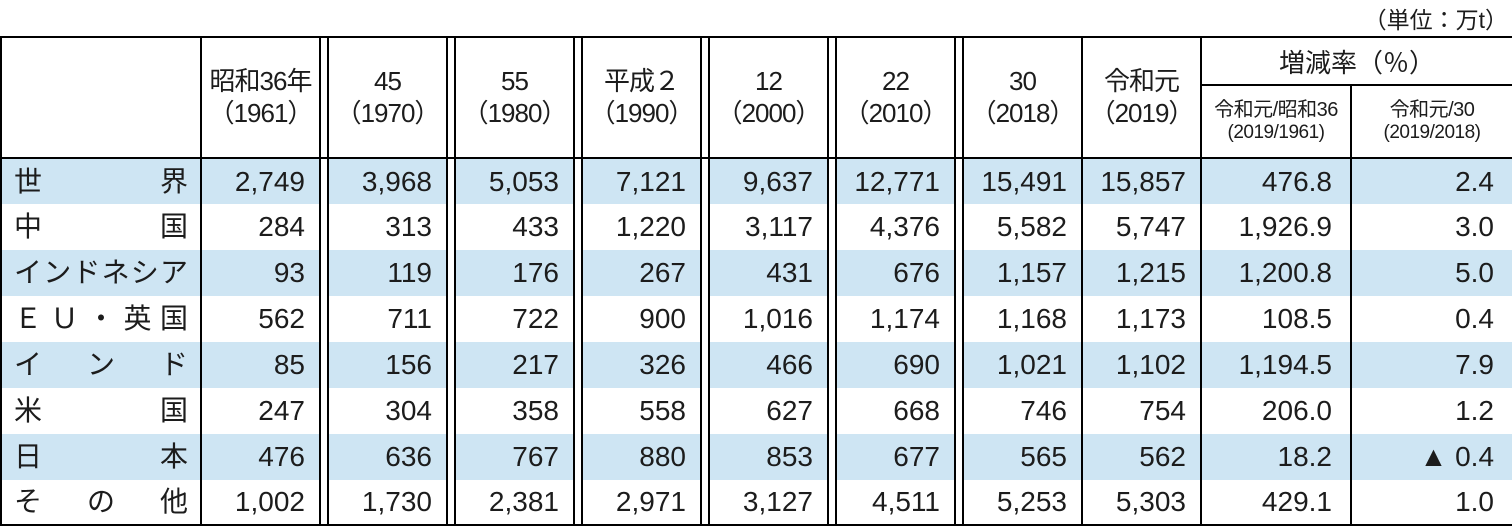 This screenshot has width=1512, height=526. Describe the element at coordinates (1276, 181) in the screenshot. I see `value-cell: 476.8` at that location.